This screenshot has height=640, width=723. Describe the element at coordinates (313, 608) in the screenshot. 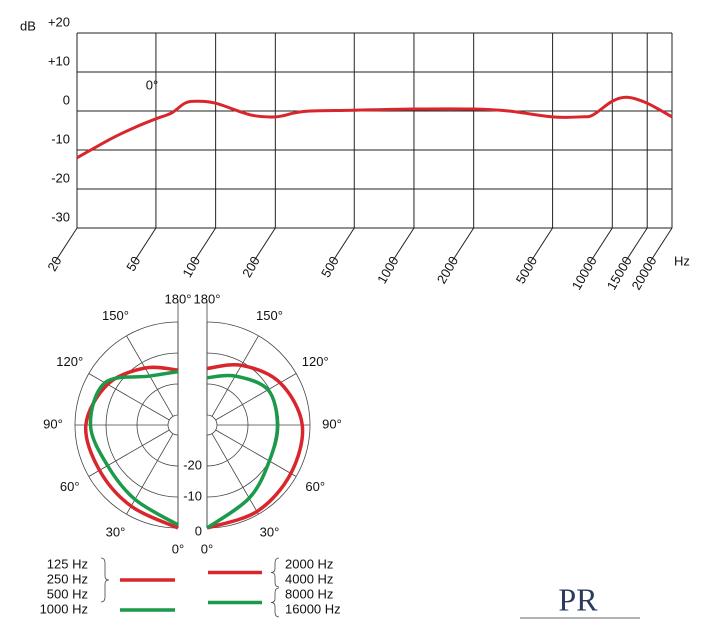

I see `legend-label: 16000 Hz` at that location.